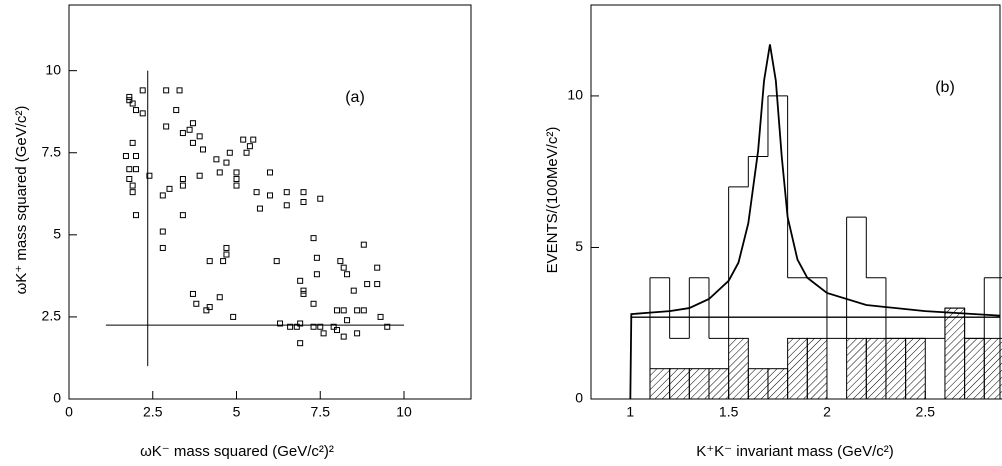 This screenshot has width=1002, height=466. Describe the element at coordinates (630, 412) in the screenshot. I see `x-tick-label: 1` at that location.